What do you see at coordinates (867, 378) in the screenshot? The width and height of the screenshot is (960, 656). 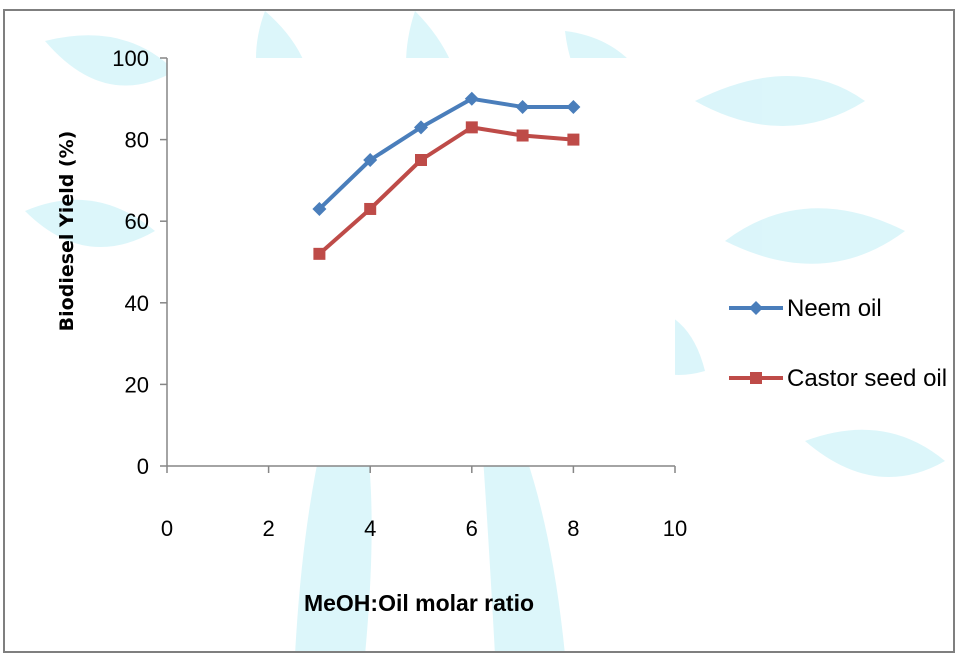 I see `legend-label: Castor seed oil` at bounding box center [867, 378].